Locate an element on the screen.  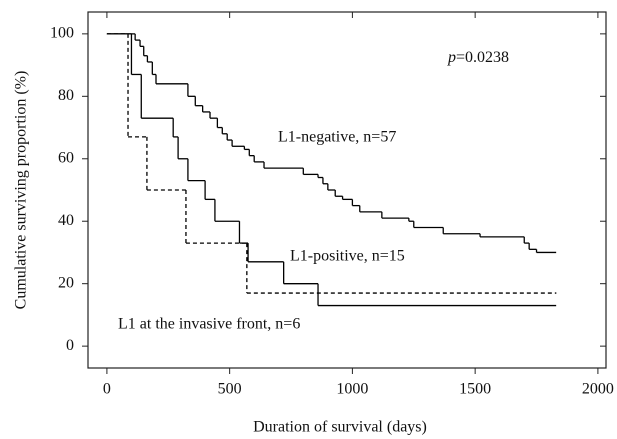
y-tick-label: 0 is located at coordinates (70, 345).